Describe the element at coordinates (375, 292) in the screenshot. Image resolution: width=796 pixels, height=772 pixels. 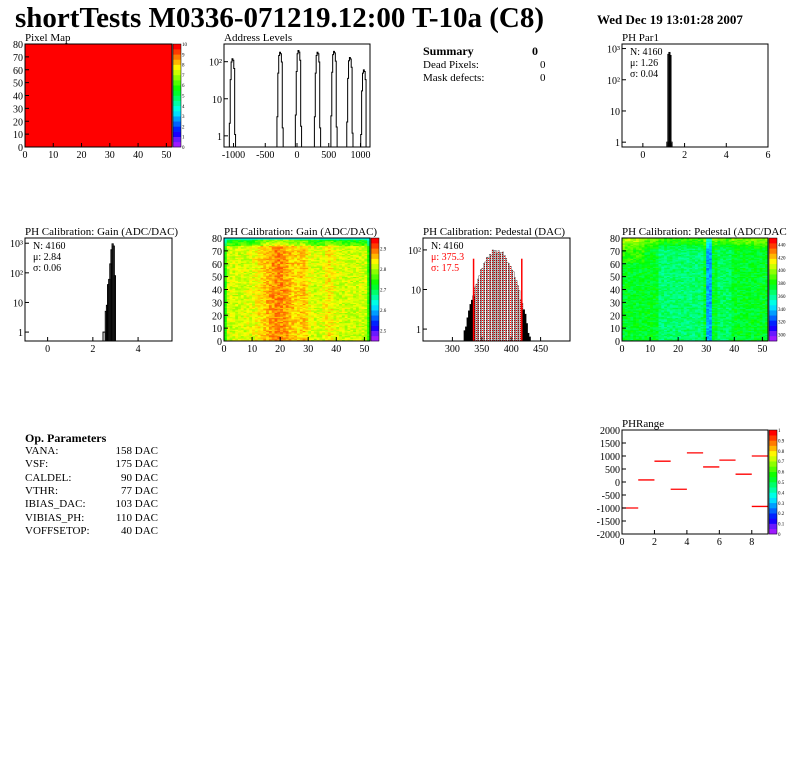
I see `palette-swatch` at that location.